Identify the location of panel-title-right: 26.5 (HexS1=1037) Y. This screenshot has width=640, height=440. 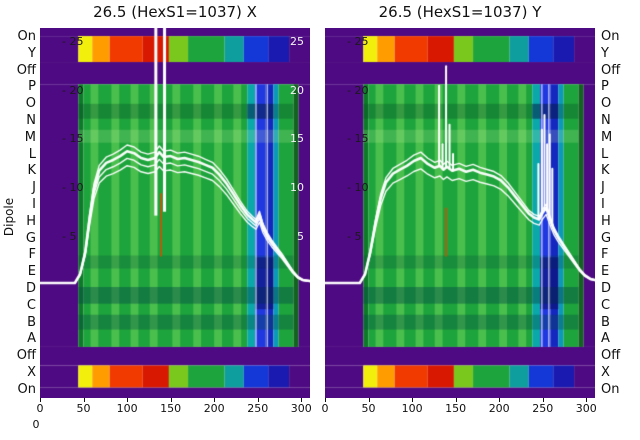
(460, 12).